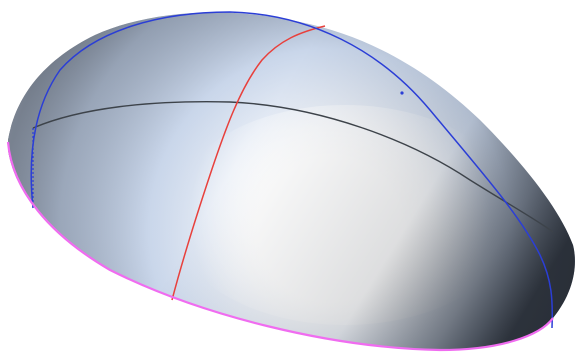 This screenshot has width=576, height=360. Describe the element at coordinates (402, 93) in the screenshot. I see `curve-vertex-point` at that location.